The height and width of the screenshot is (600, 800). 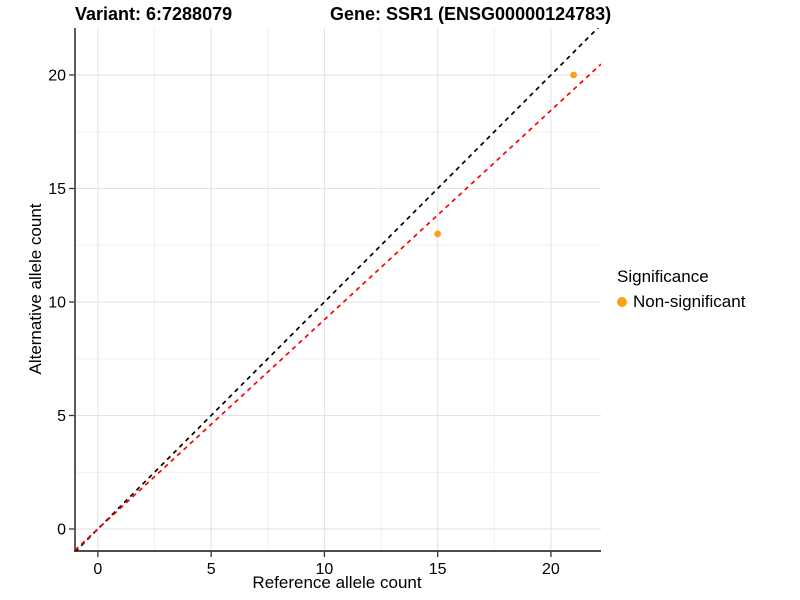 I want to click on legend-entry-label: Non-significant, so click(x=689, y=301).